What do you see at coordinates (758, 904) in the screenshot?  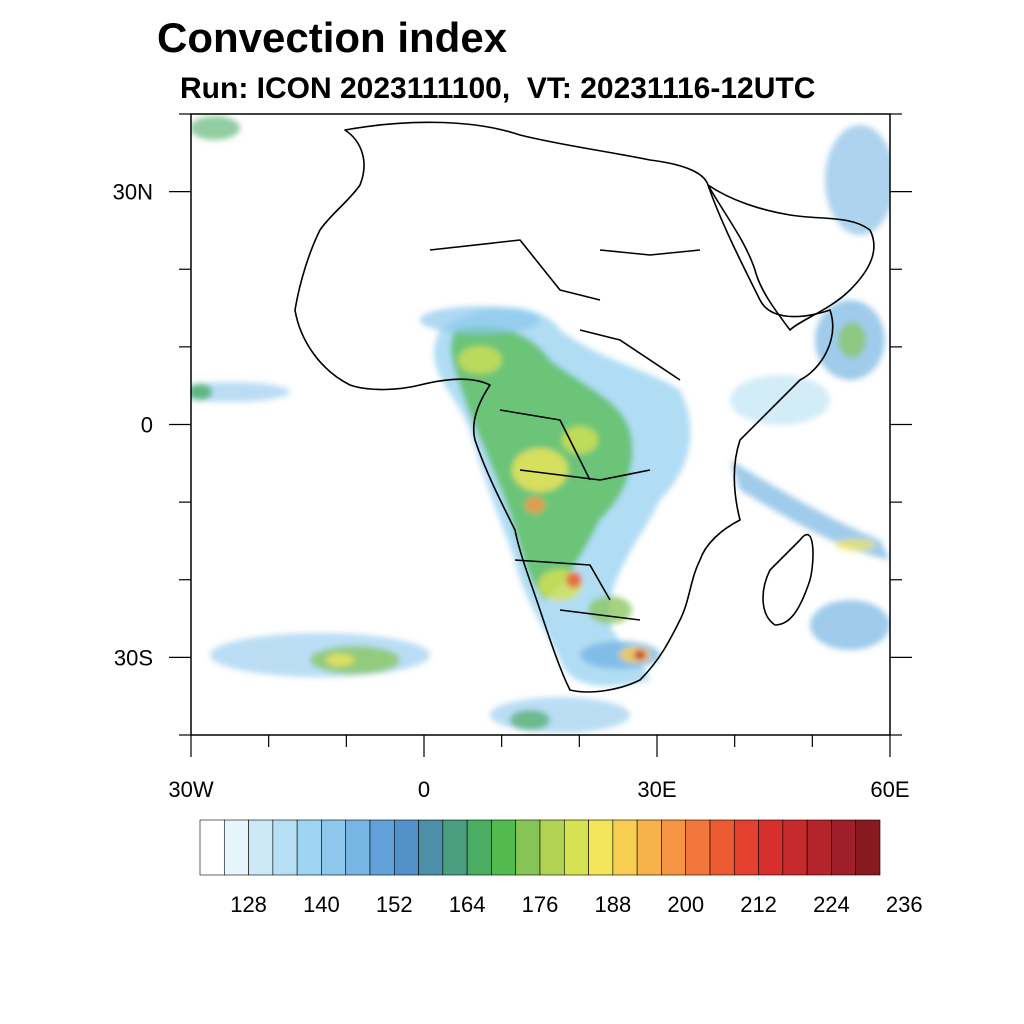 I see `colorbar-label: 212` at bounding box center [758, 904].